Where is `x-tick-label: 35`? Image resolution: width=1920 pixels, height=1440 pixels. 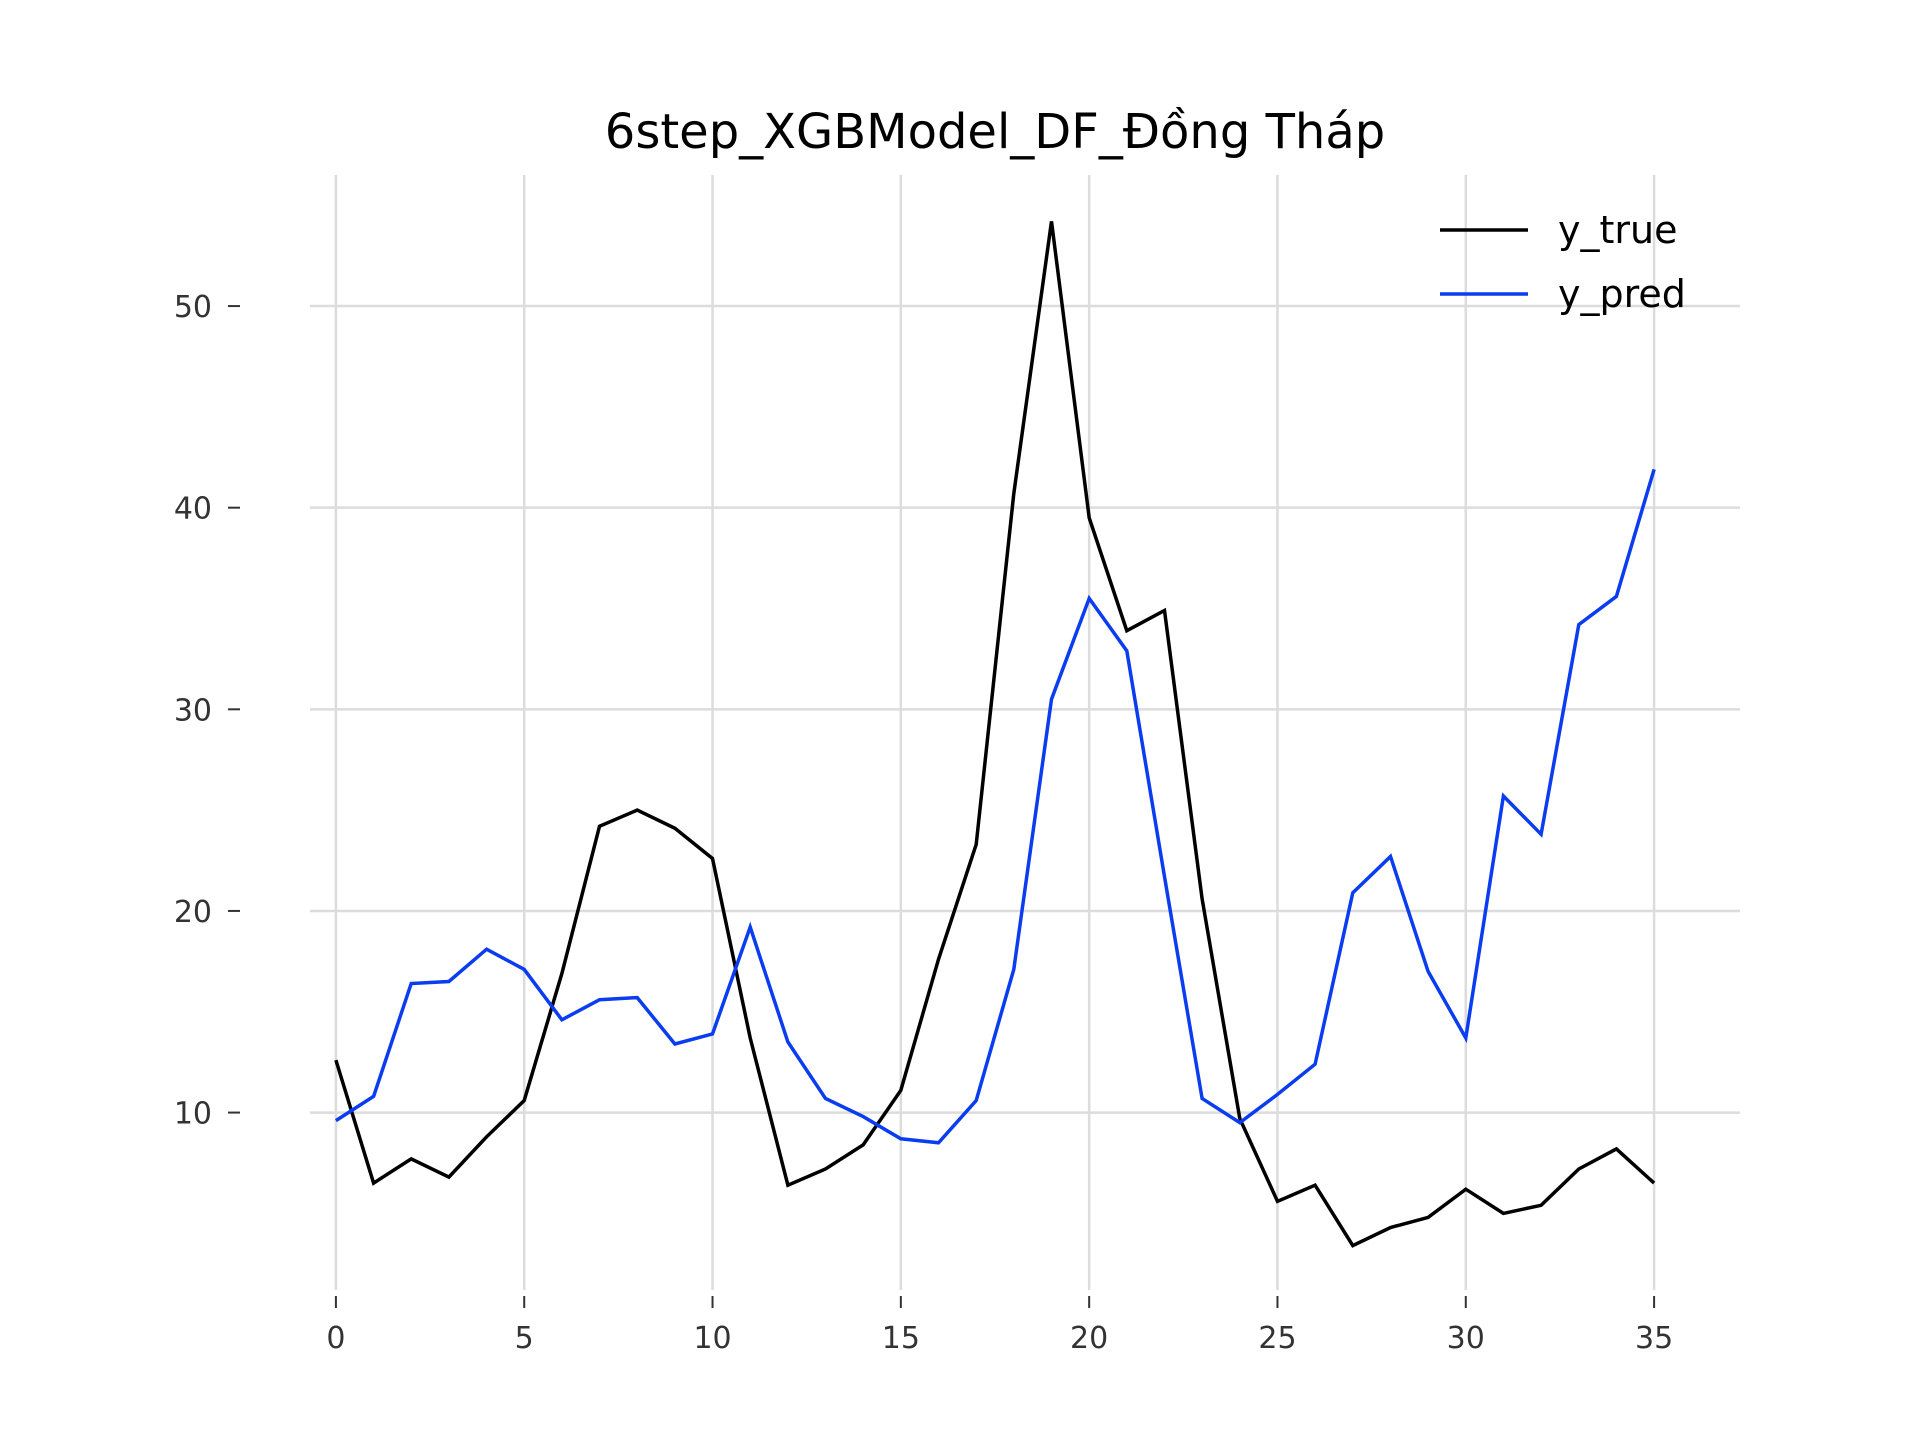
x-tick-label: 35 is located at coordinates (1654, 1338).